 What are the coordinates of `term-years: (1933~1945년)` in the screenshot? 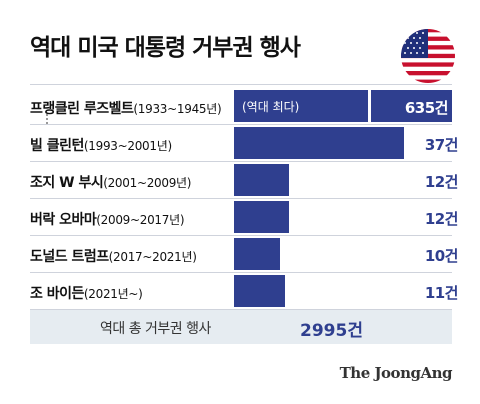 It's located at (177, 109).